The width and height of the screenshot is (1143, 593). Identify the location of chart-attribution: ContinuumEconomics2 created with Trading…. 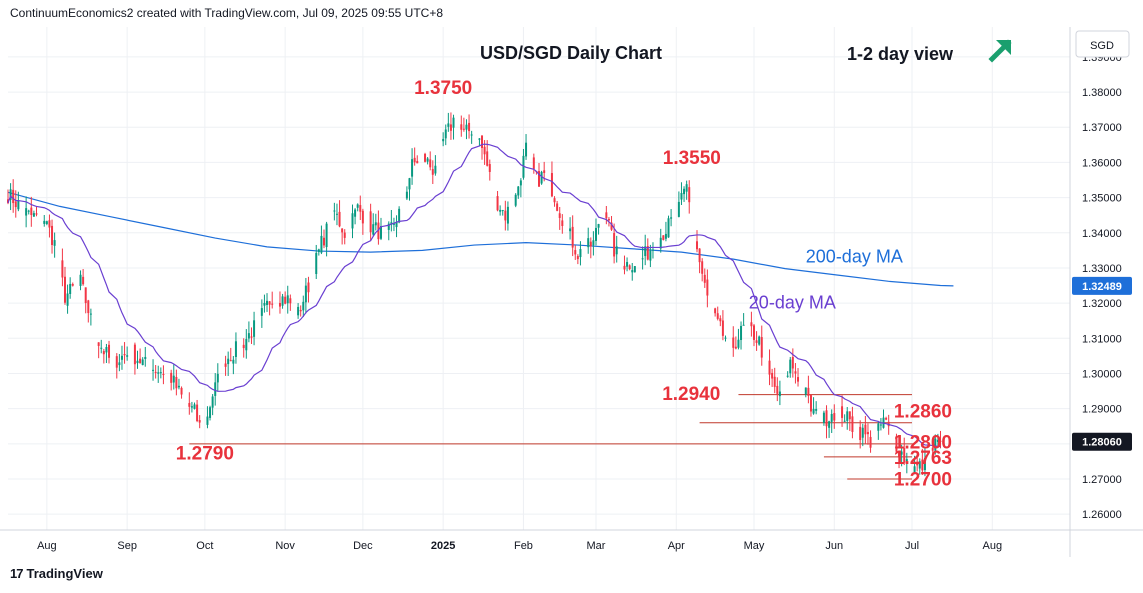
(227, 13).